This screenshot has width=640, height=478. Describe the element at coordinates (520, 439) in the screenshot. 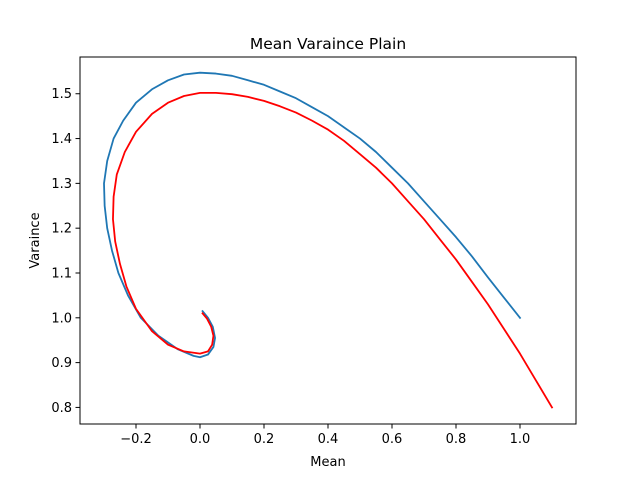

I see `x-tick-label: 1.0` at that location.